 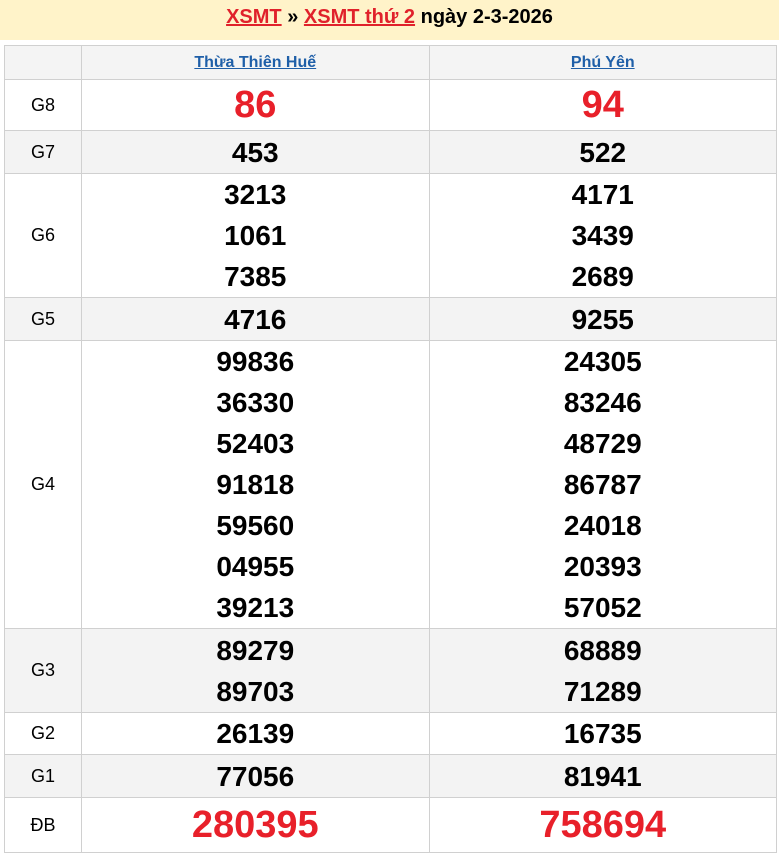 What do you see at coordinates (254, 17) in the screenshot?
I see `xsmt-link: XSMT` at bounding box center [254, 17].